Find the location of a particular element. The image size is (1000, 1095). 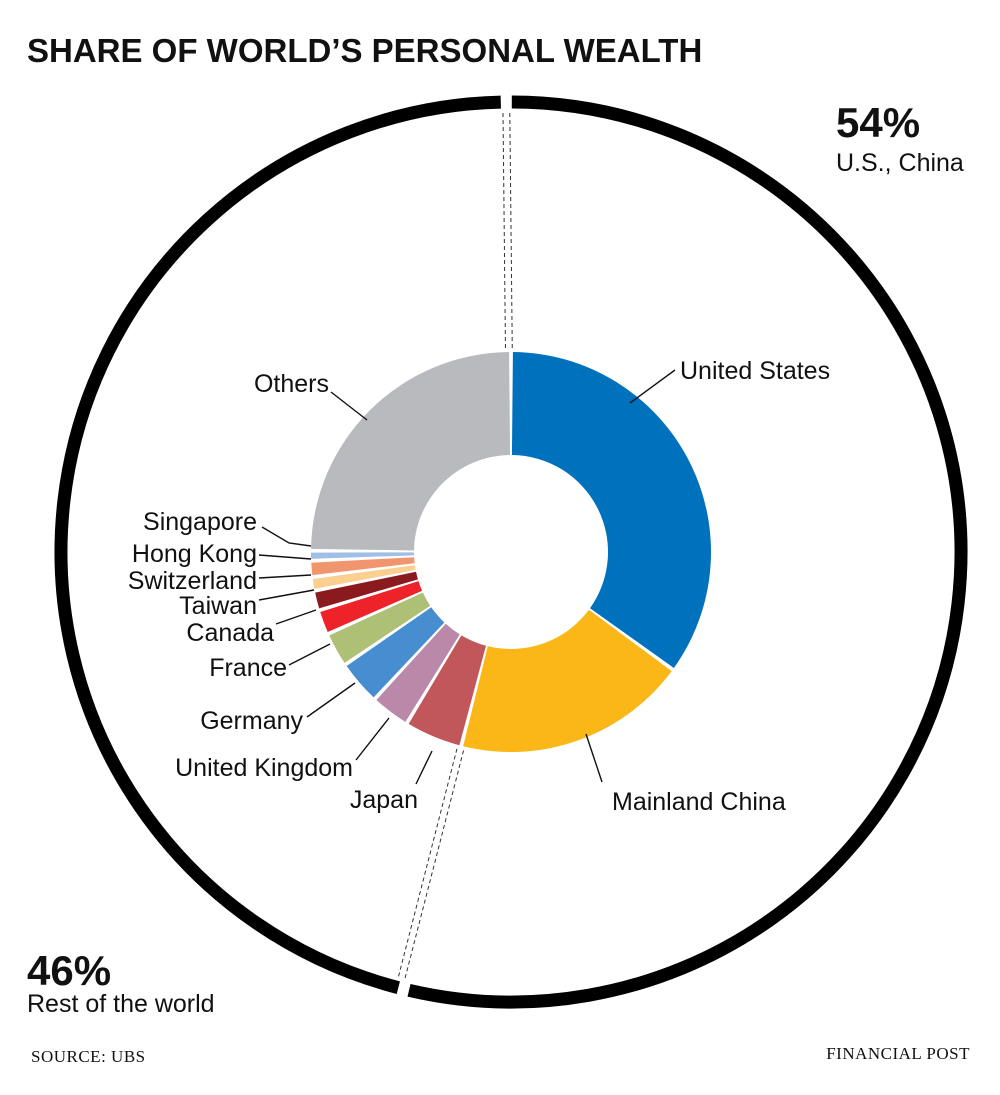

slice-others is located at coordinates (411, 451).